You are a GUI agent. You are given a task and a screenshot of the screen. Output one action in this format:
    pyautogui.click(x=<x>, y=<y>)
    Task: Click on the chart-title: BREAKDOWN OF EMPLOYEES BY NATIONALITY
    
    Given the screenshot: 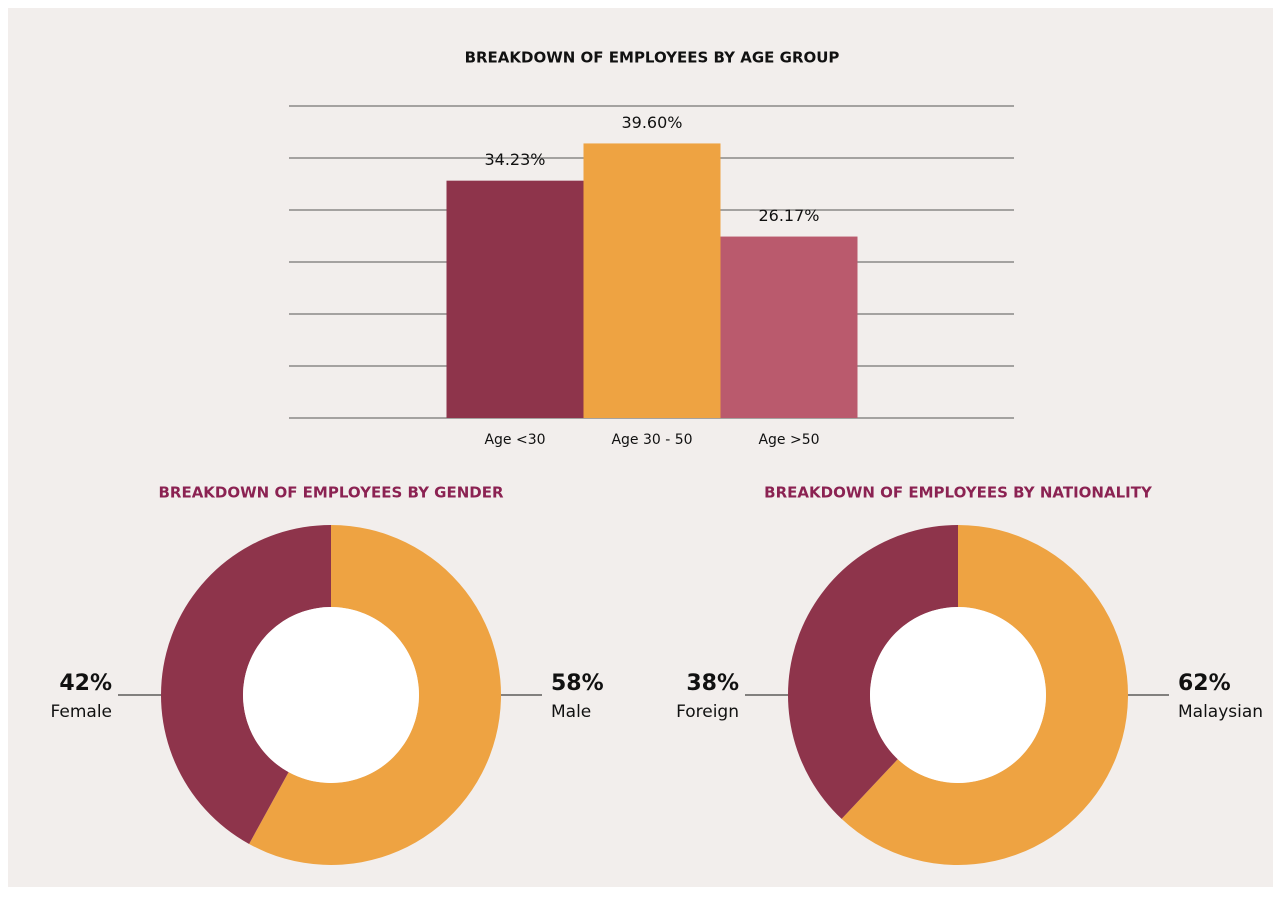 What is the action you would take?
    pyautogui.click(x=958, y=493)
    